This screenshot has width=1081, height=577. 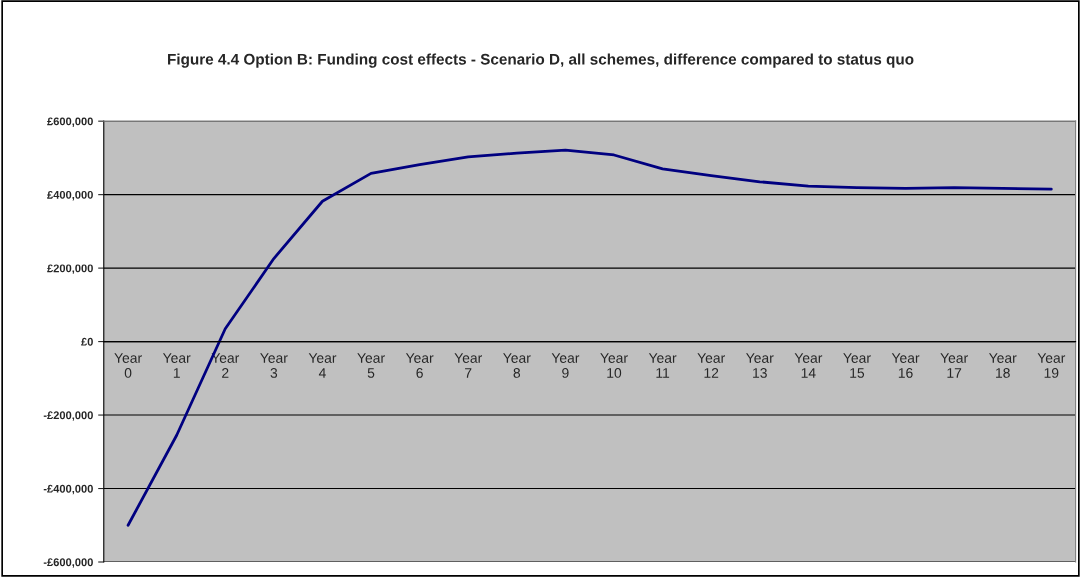 I want to click on y-tick-label: £0, so click(x=87, y=341).